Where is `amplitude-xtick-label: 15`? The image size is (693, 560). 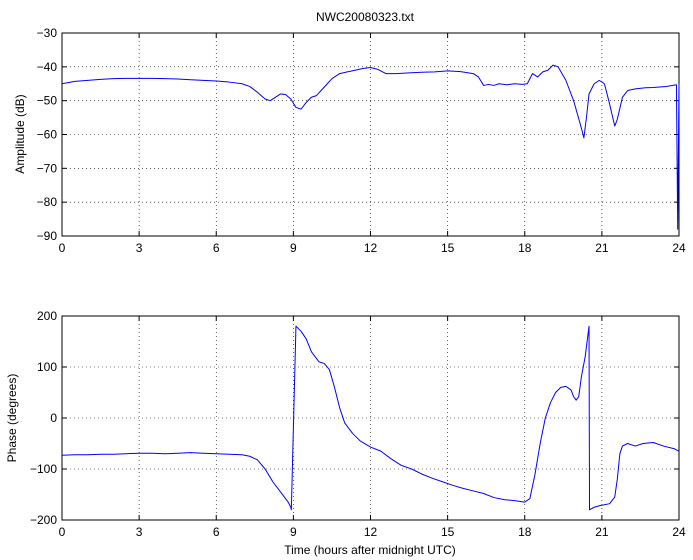
amplitude-xtick-label: 15 is located at coordinates (448, 248).